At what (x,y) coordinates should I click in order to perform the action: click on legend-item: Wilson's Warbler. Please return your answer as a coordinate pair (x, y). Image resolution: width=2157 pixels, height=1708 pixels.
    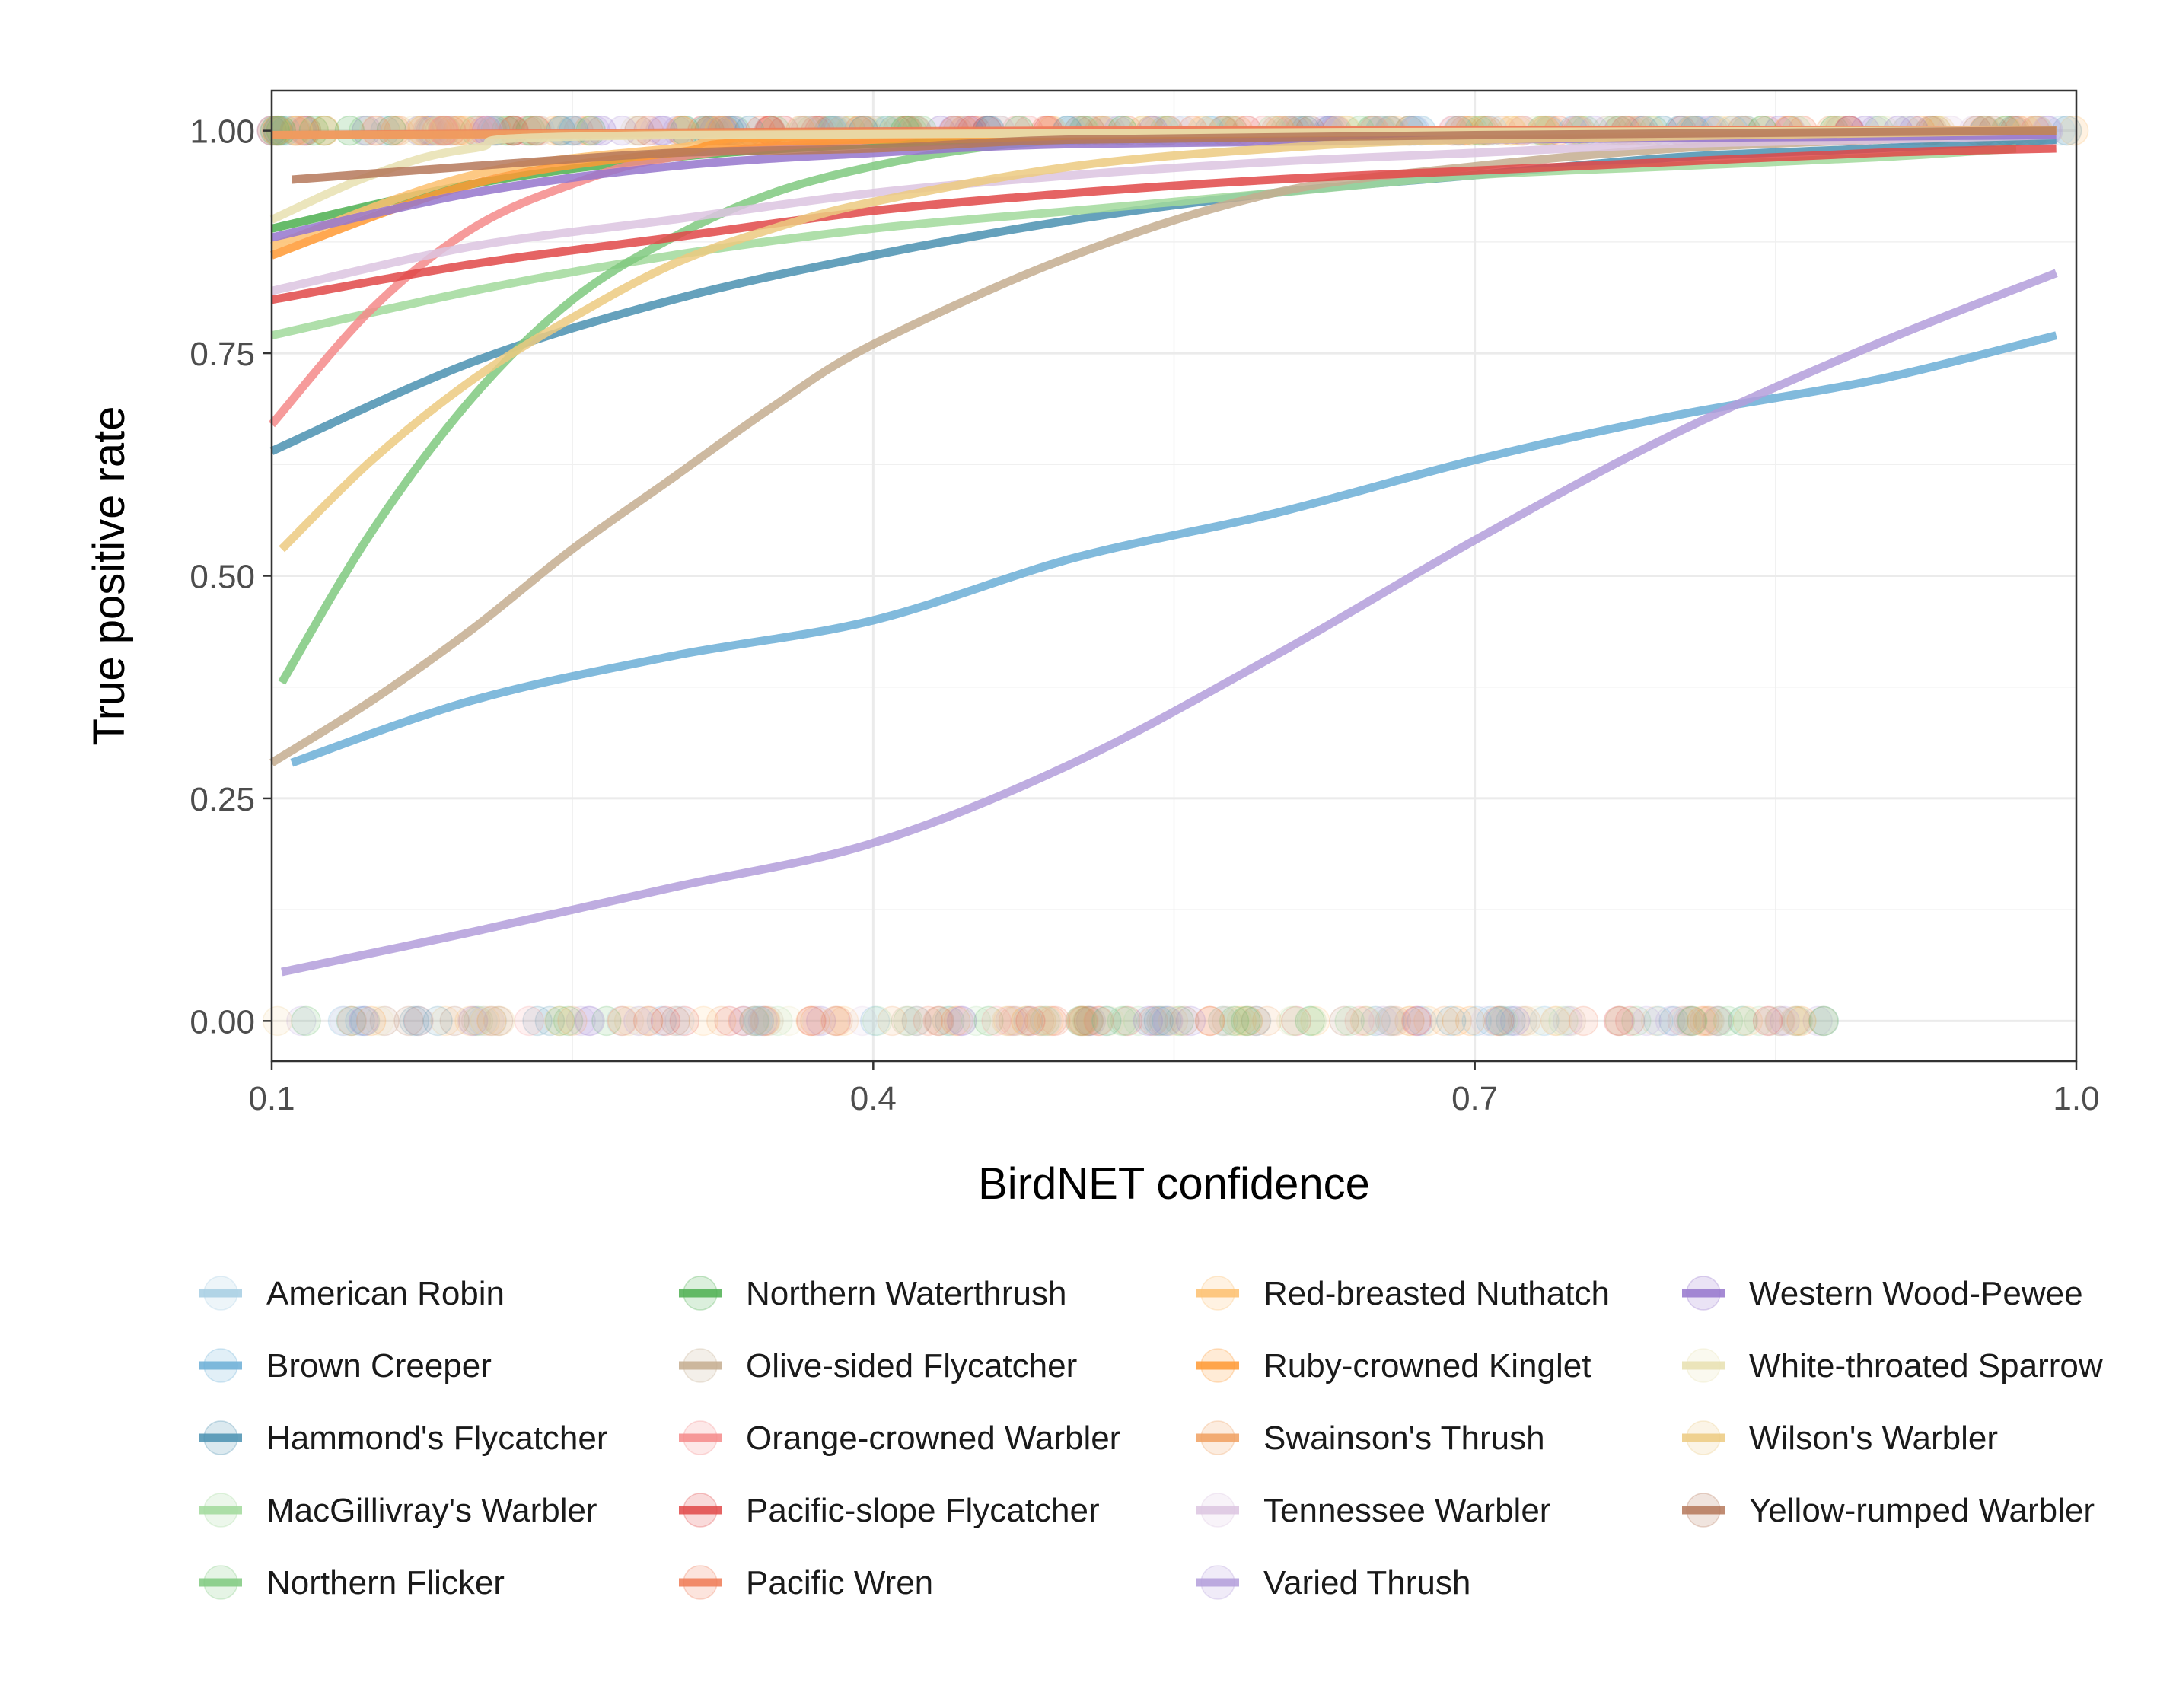
    Looking at the image, I should click on (1840, 1438).